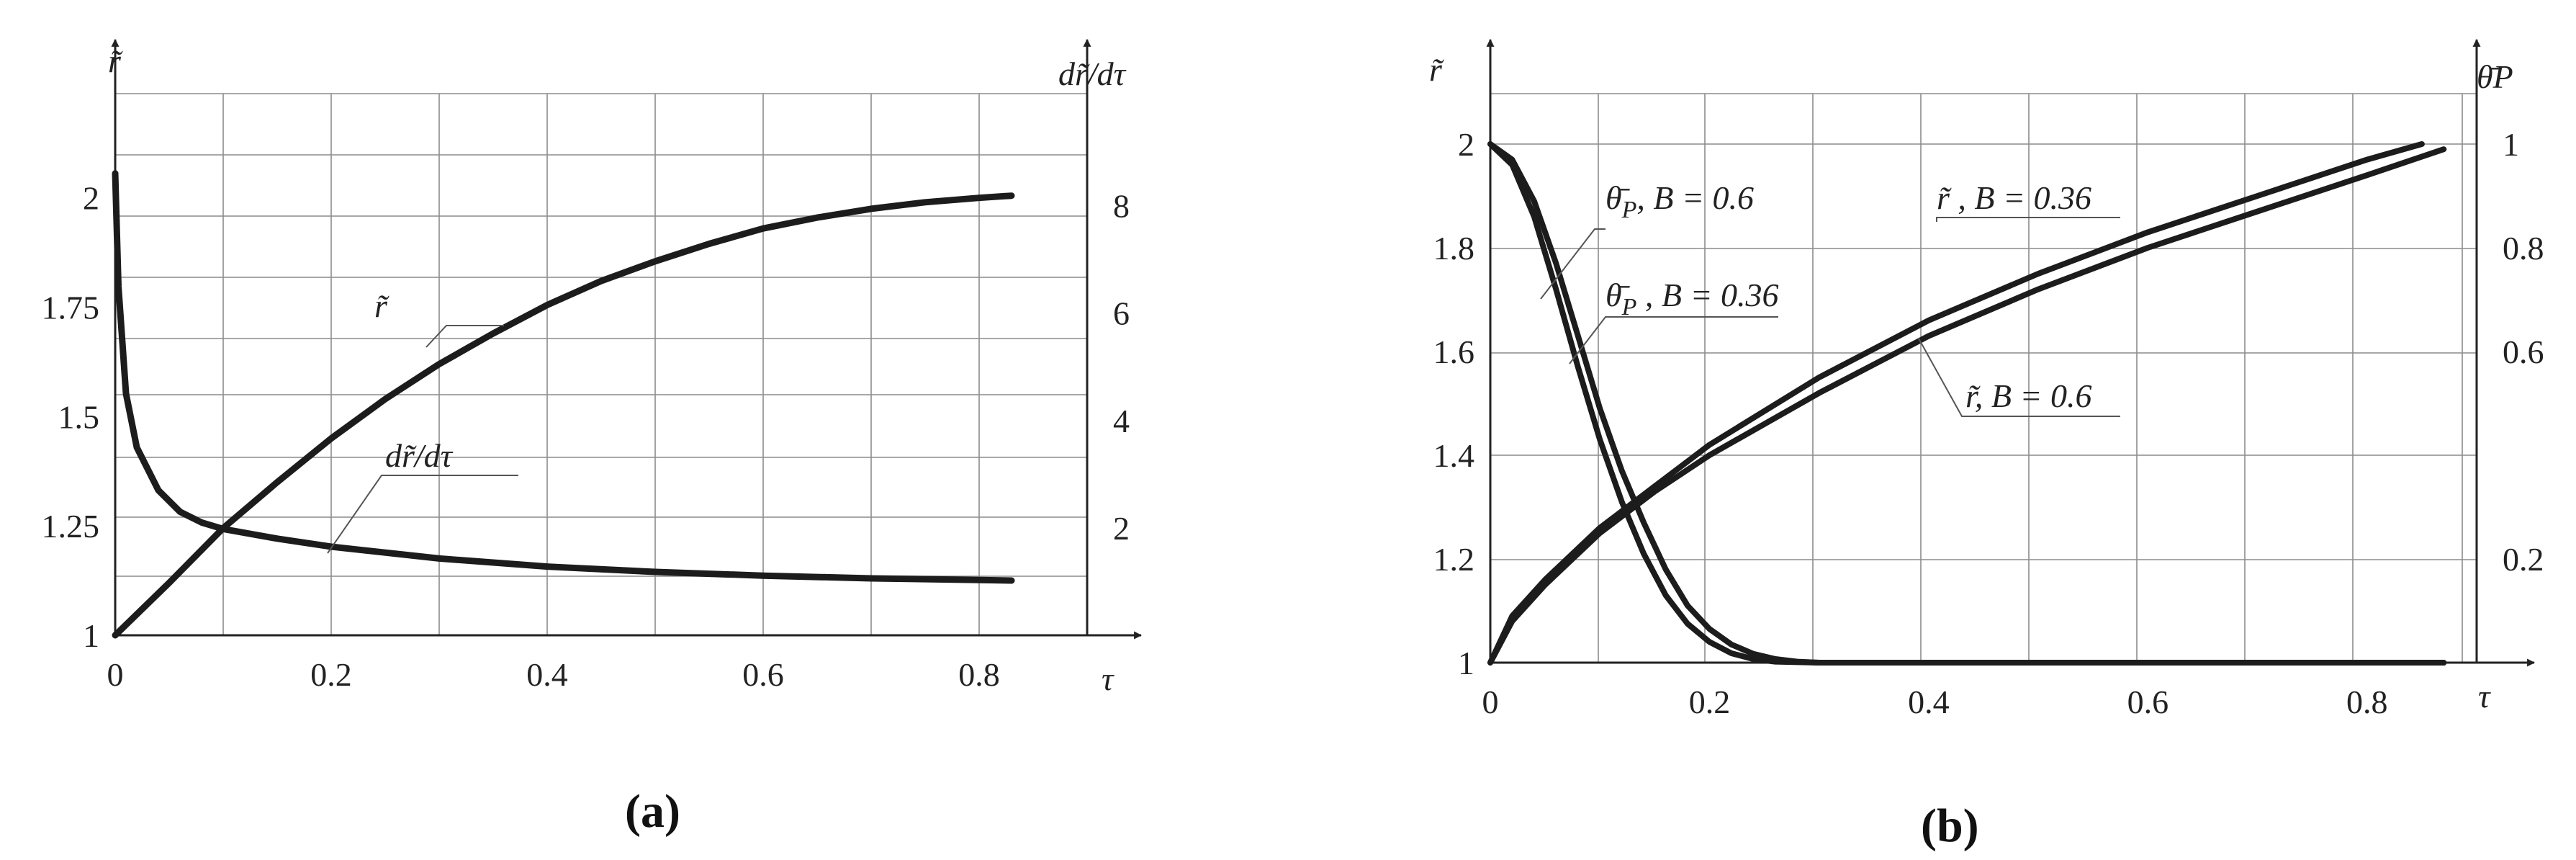 Image resolution: width=2576 pixels, height=860 pixels. Describe the element at coordinates (1945, 197) in the screenshot. I see `chart-b-label-r-036-base: r̃` at that location.